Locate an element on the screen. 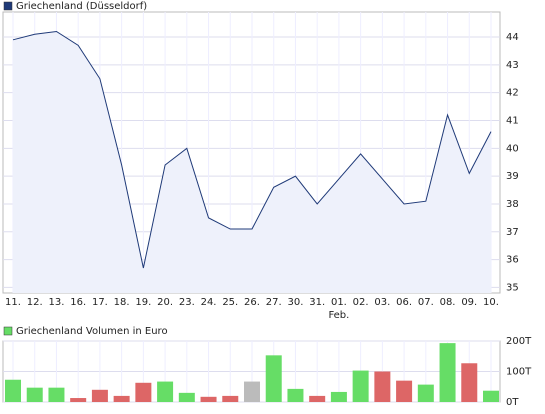 The image size is (545, 414). x-tick-label: 27. is located at coordinates (274, 302).